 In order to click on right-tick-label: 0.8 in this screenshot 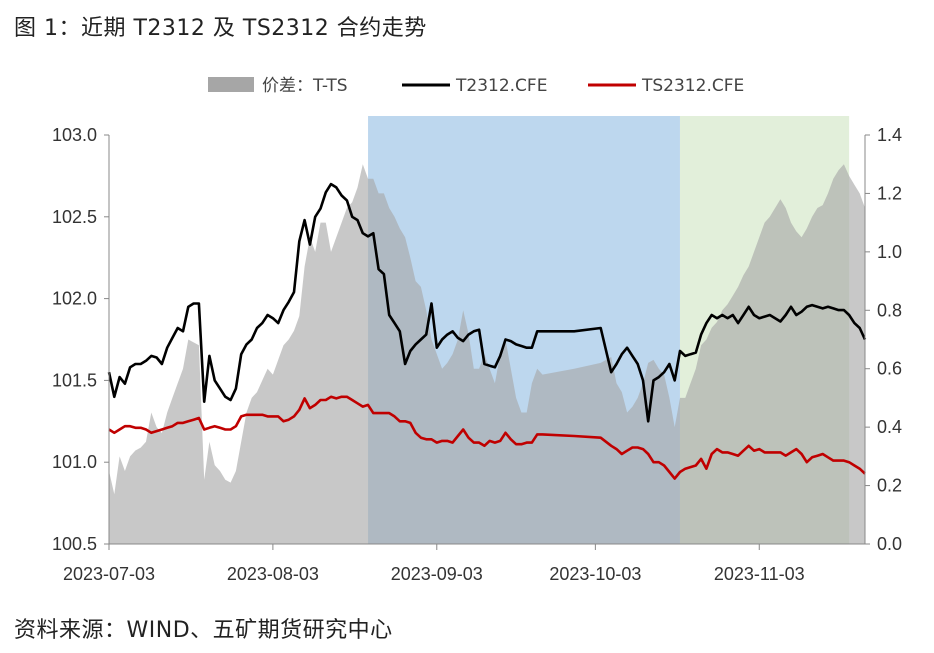, I will do `click(889, 310)`.